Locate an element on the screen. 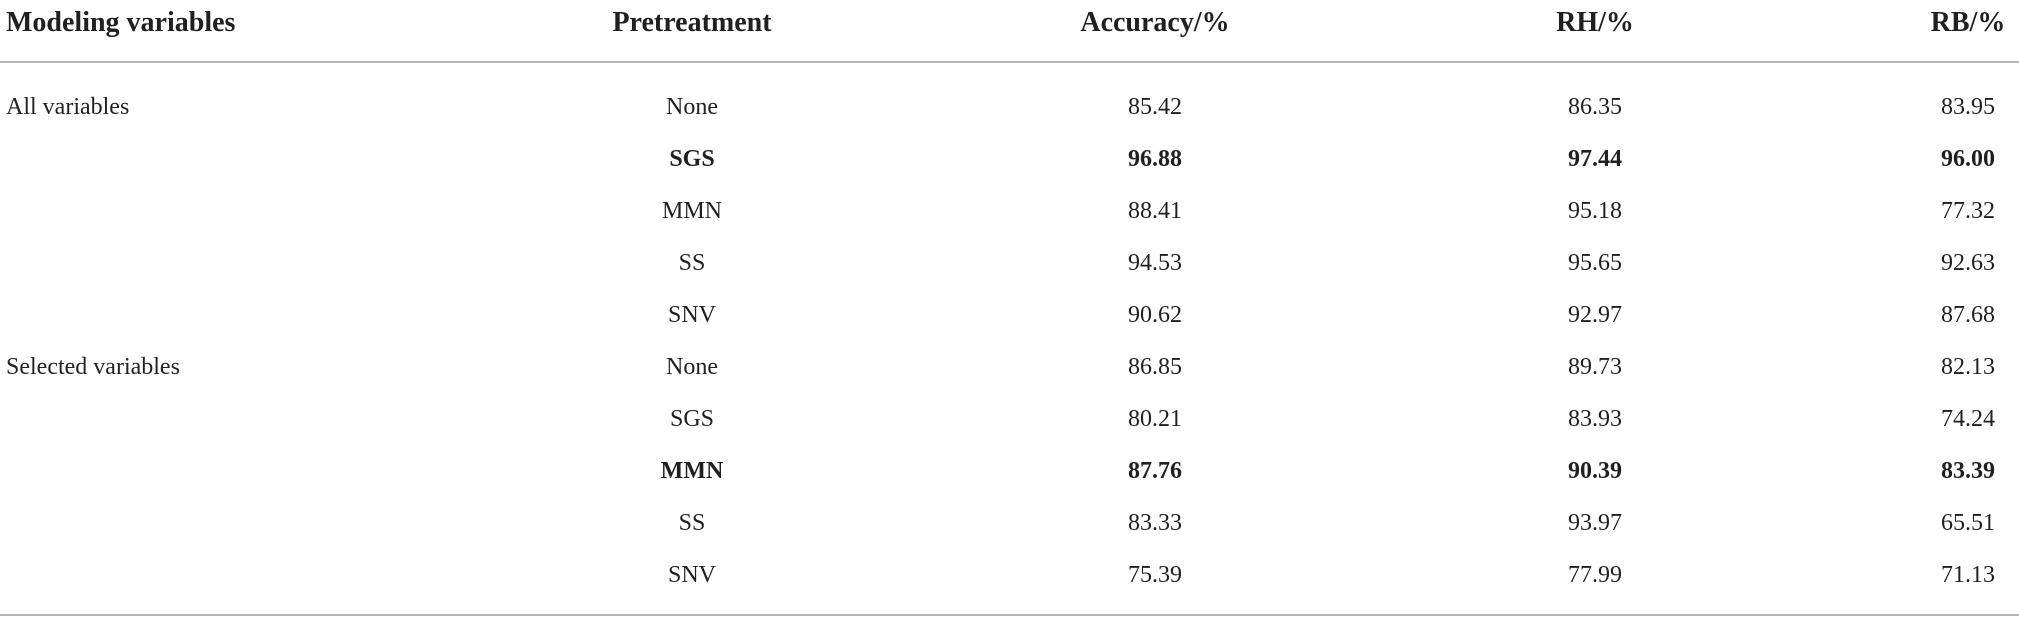 The height and width of the screenshot is (621, 2019). header-rule is located at coordinates (1009, 62).